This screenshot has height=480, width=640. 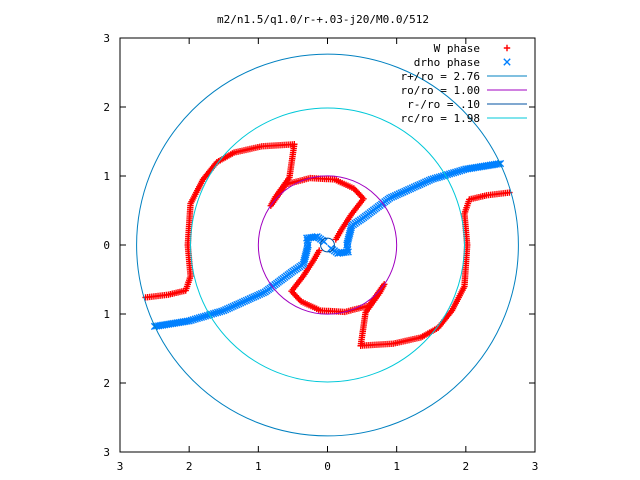 I want to click on legend-label: W phase, so click(x=457, y=48).